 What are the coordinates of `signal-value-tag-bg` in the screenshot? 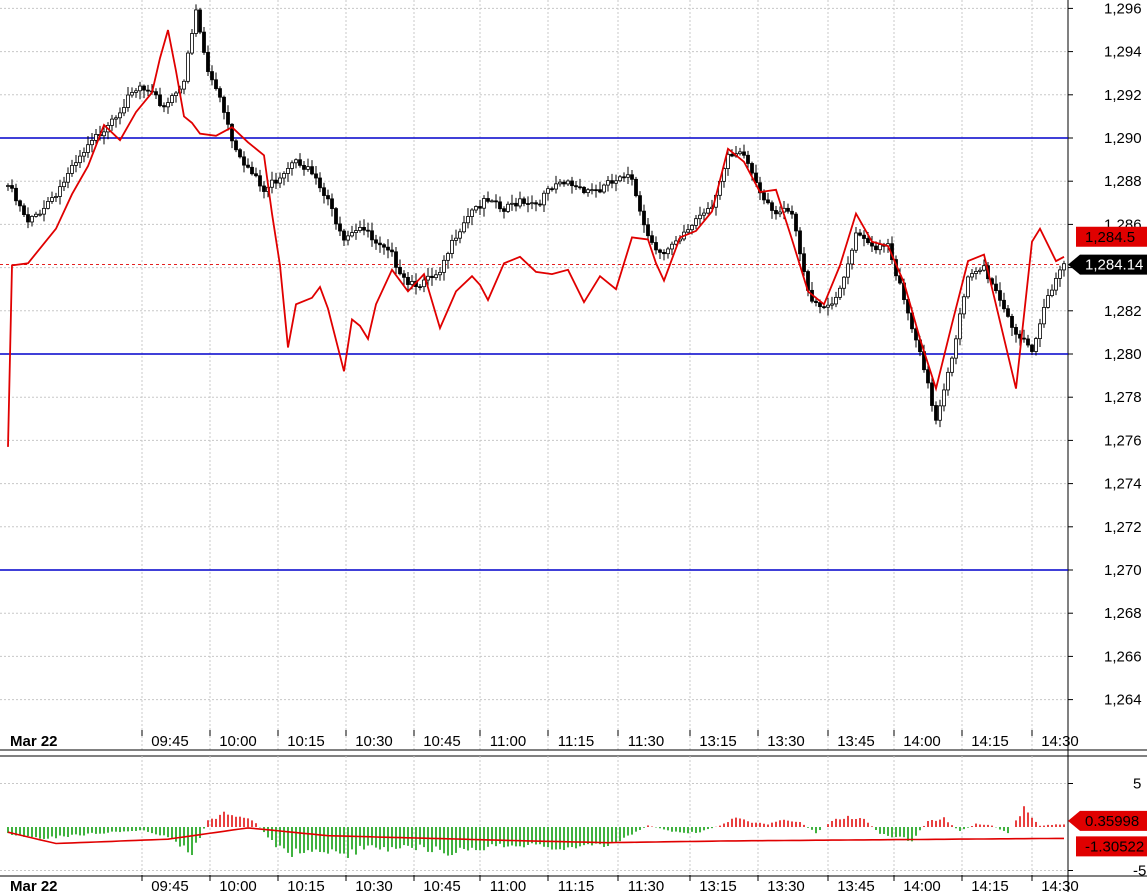 It's located at (1111, 846).